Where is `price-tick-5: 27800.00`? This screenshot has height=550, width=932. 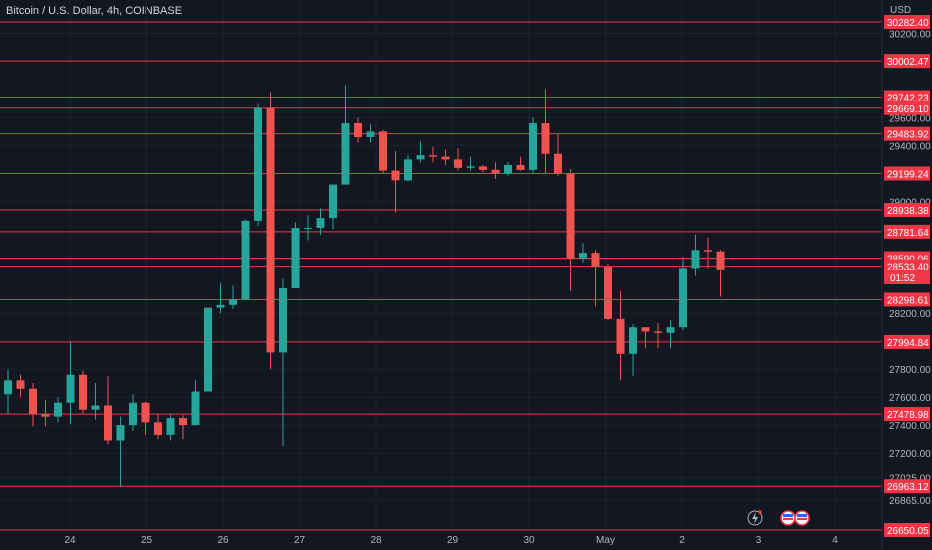 price-tick-5: 27800.00 is located at coordinates (910, 370).